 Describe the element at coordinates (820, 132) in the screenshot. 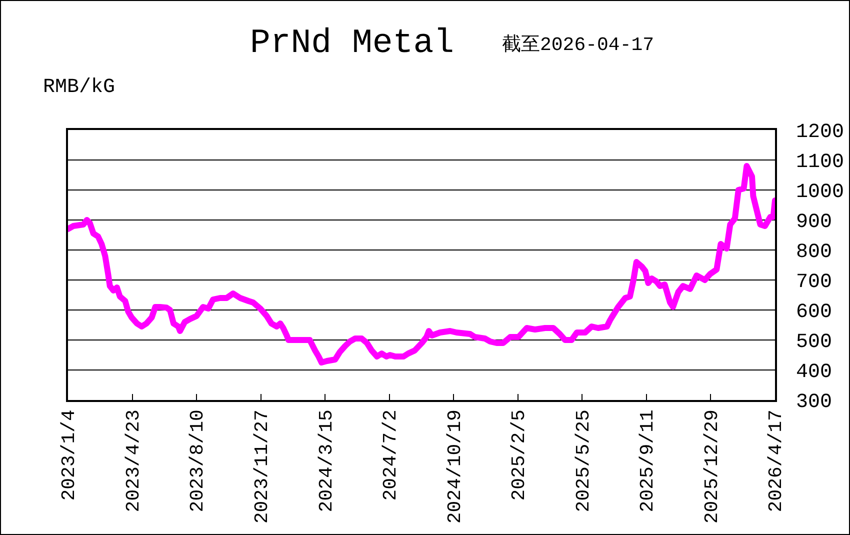

I see `y-tick-label: 1200` at that location.